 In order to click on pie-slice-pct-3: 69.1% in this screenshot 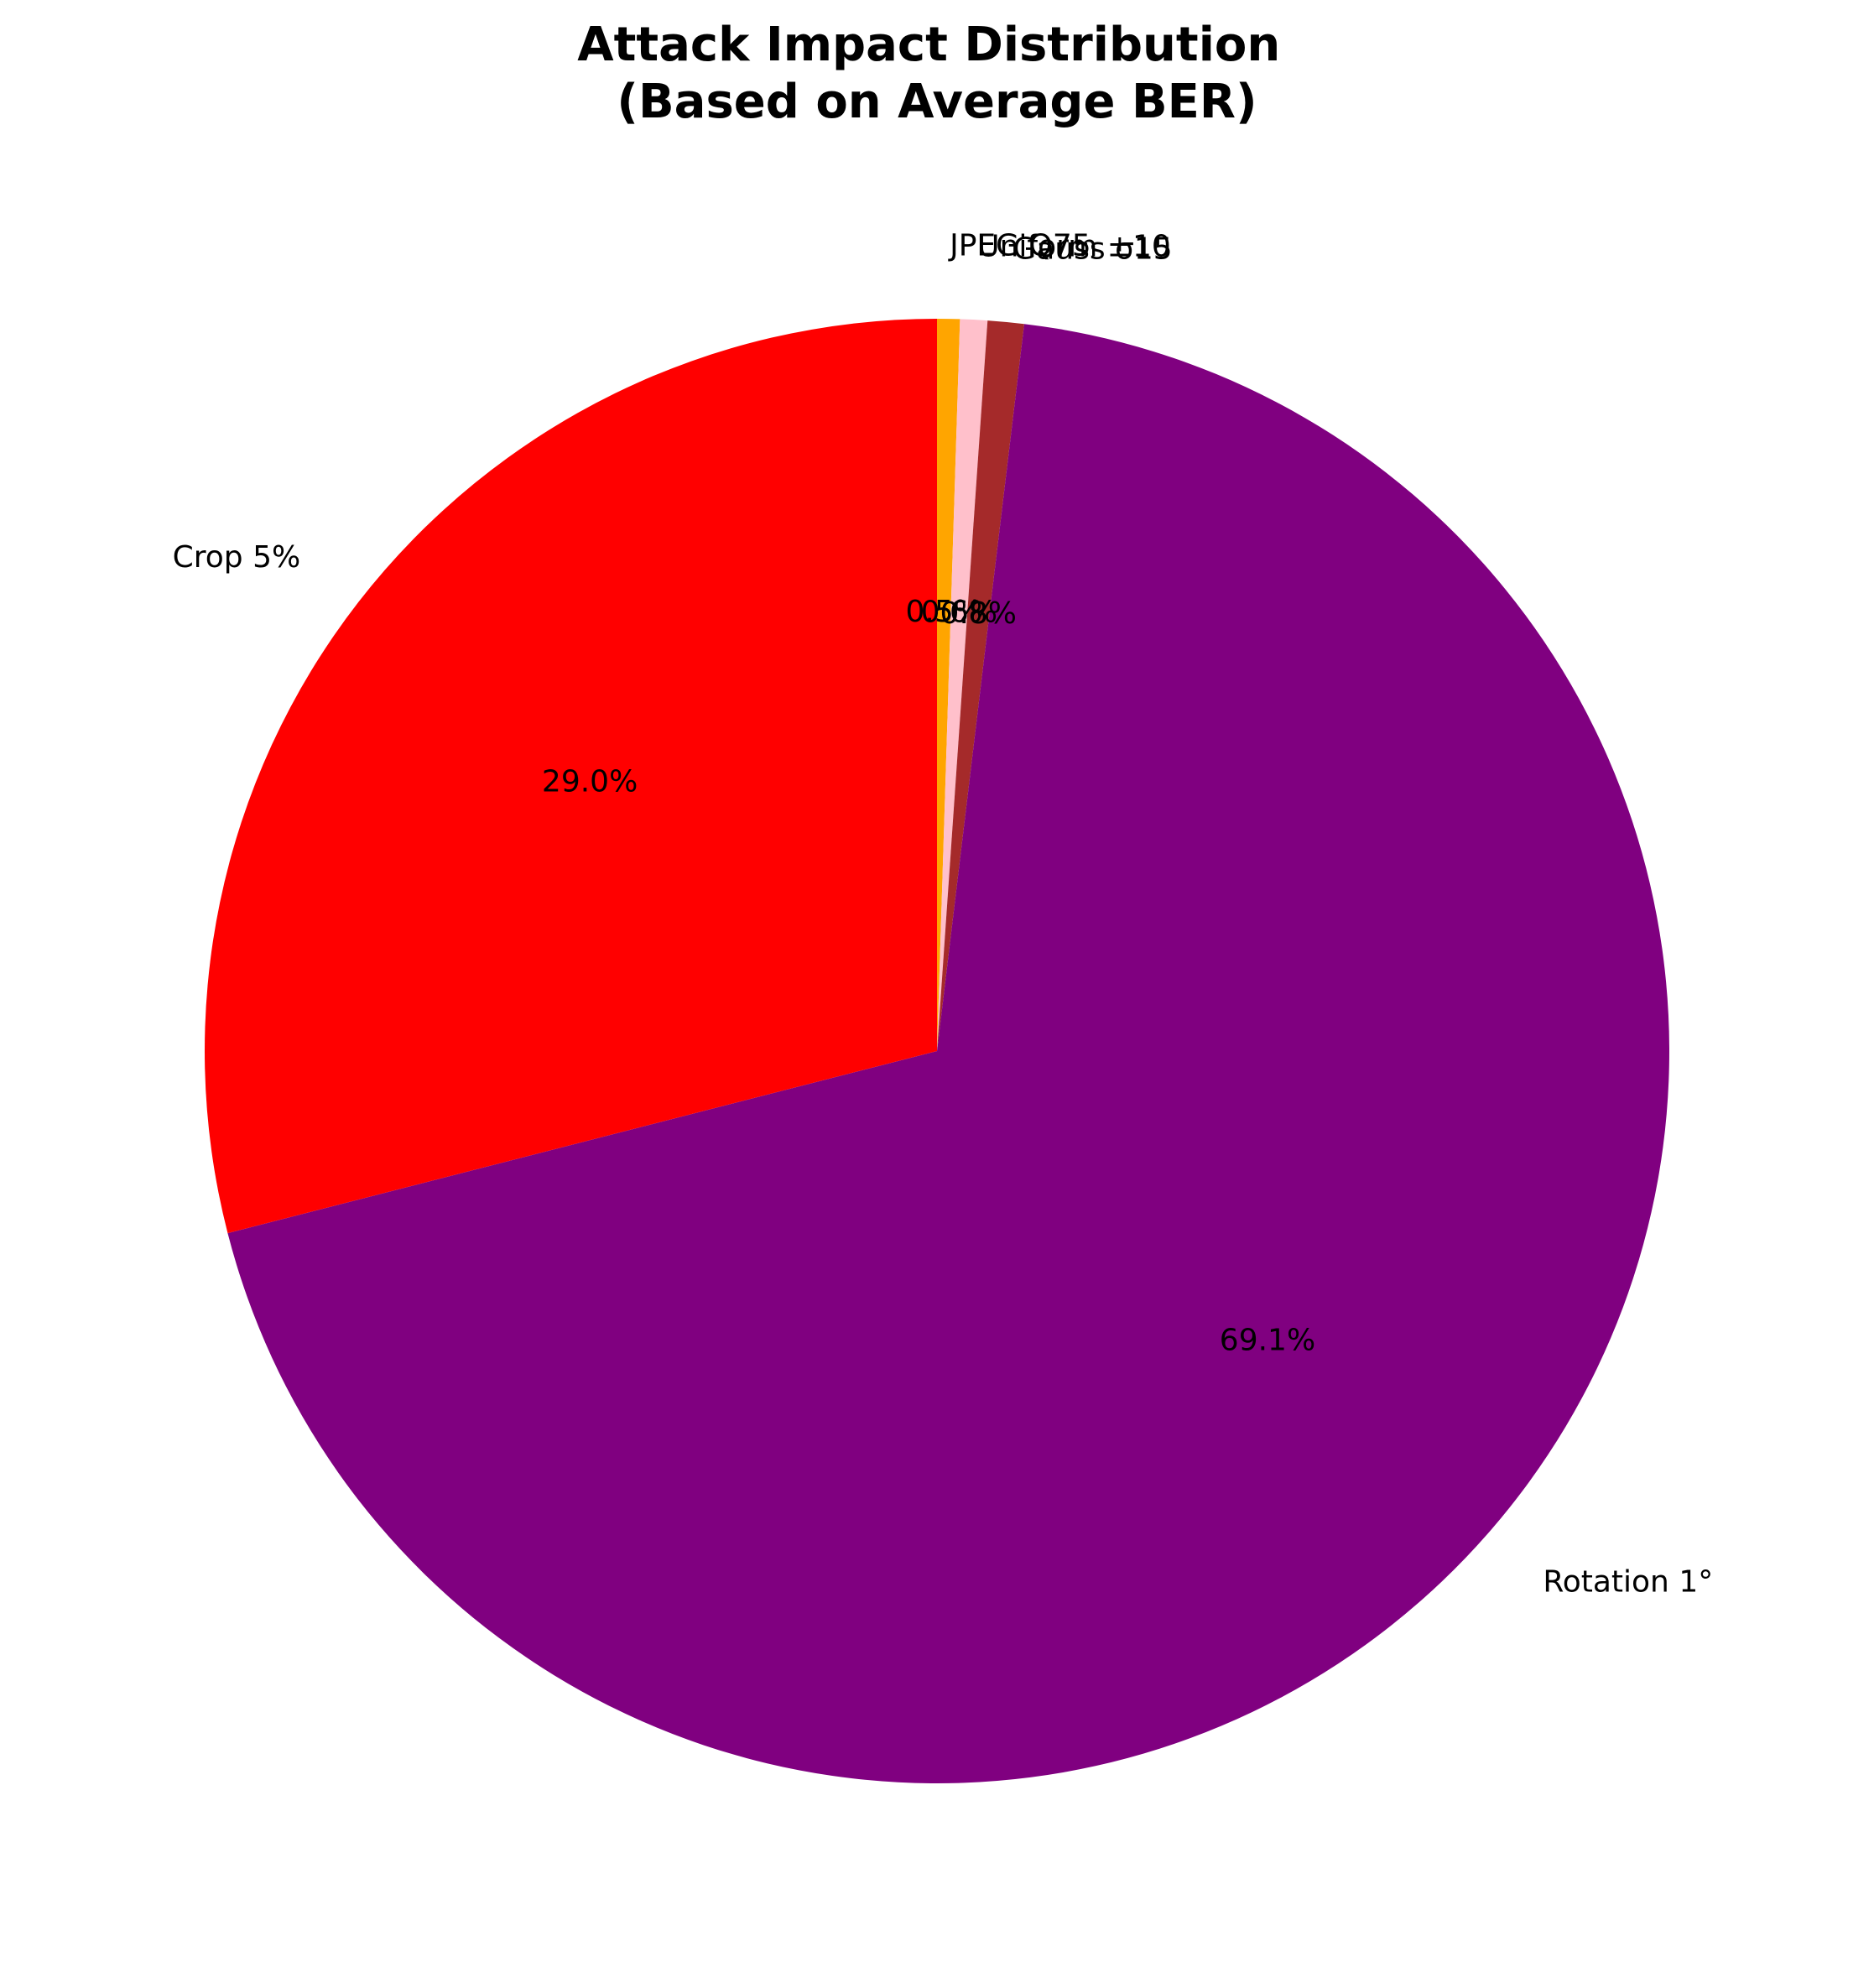, I will do `click(1267, 1341)`.